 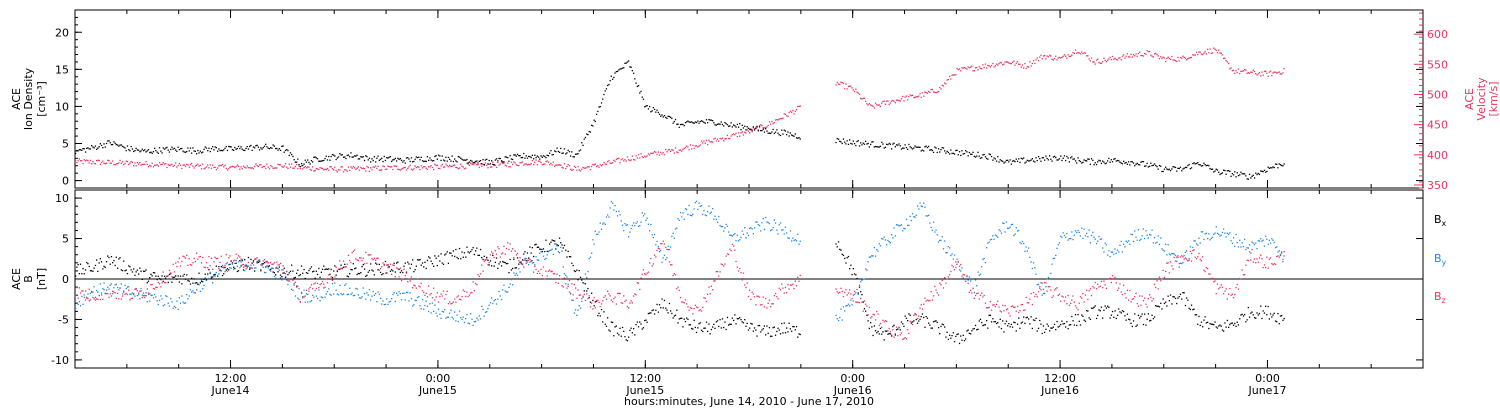 What do you see at coordinates (1437, 94) in the screenshot?
I see `top-right-tick-label-3: 500` at bounding box center [1437, 94].